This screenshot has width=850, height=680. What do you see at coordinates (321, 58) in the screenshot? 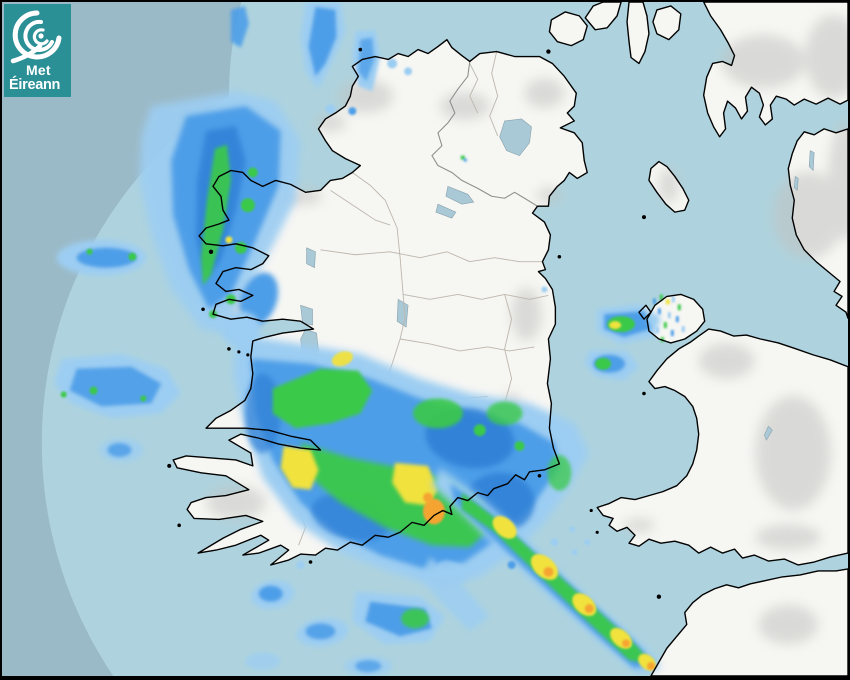
I see `rain-north-streaks` at bounding box center [321, 58].